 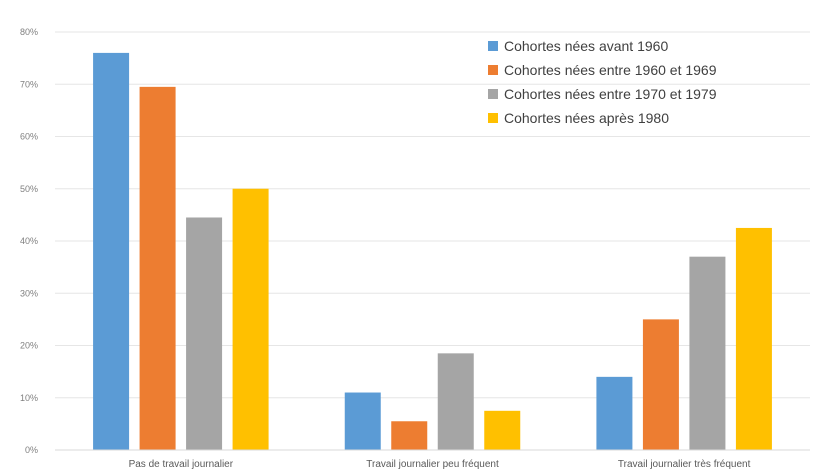 What do you see at coordinates (29, 346) in the screenshot?
I see `y-tick-label: 20%` at bounding box center [29, 346].